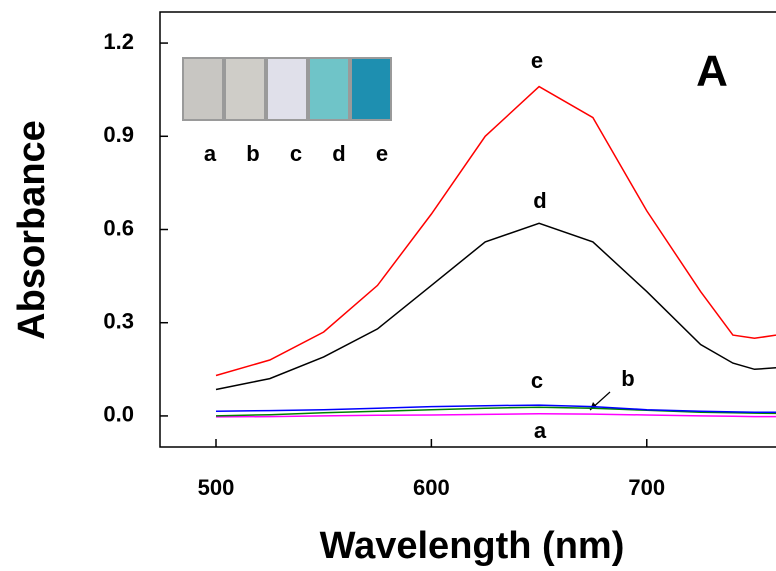  Describe the element at coordinates (118, 227) in the screenshot. I see `y-tick-label: 0.6` at that location.